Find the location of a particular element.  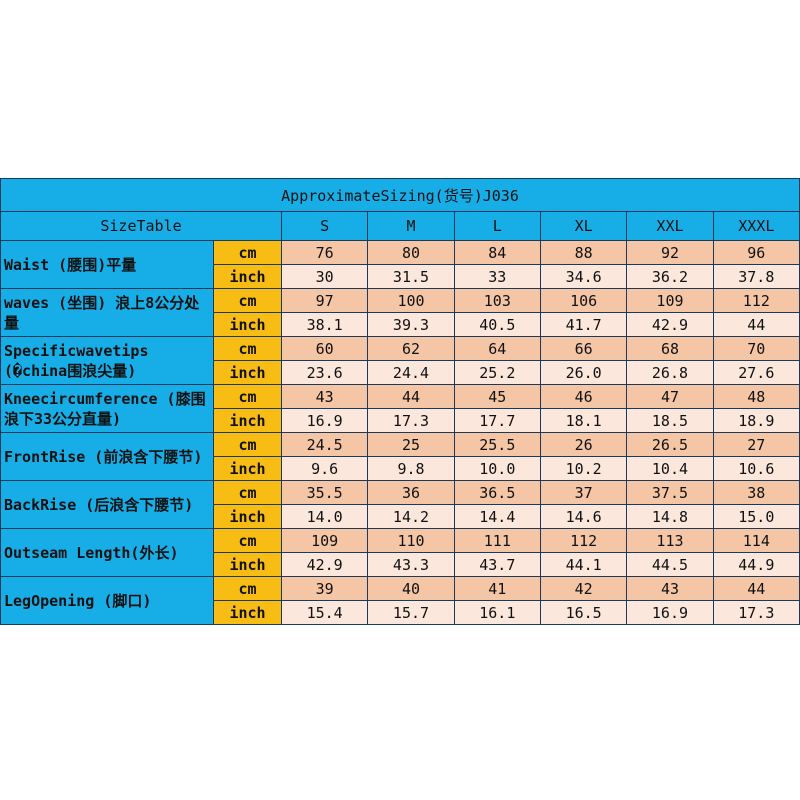

value-cell: 42 is located at coordinates (583, 588).